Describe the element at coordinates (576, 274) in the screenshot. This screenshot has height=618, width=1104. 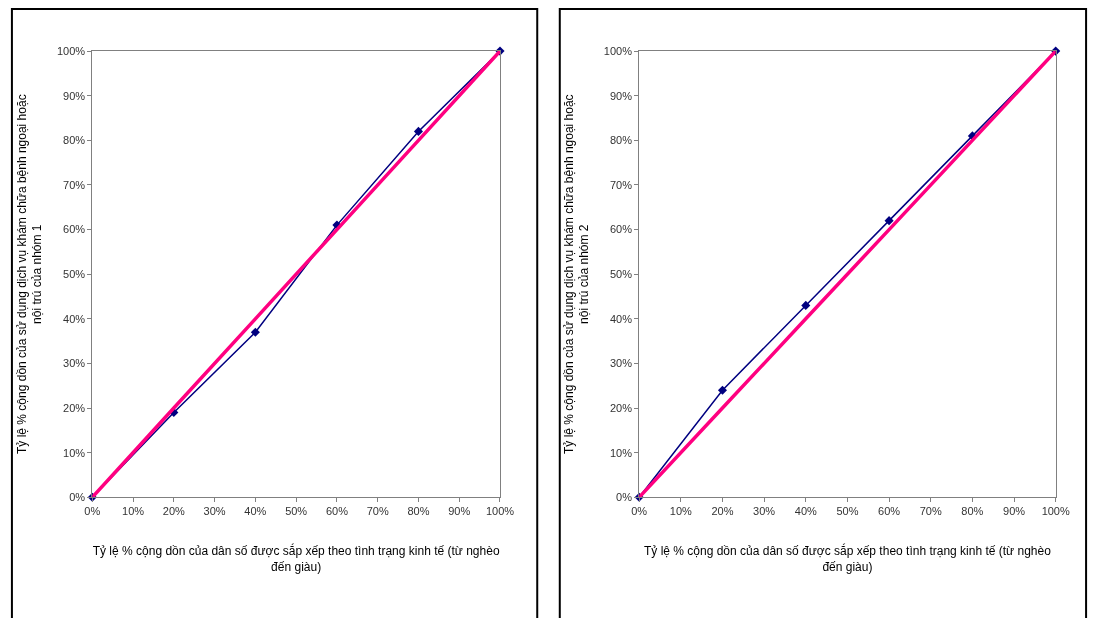
I see `y-axis-title: Tỷ lệ % cộng dồn của sử dụng dịch vụ khám chữa bệnh ngoại hoặc nội trú của nhóm 2` at that location.